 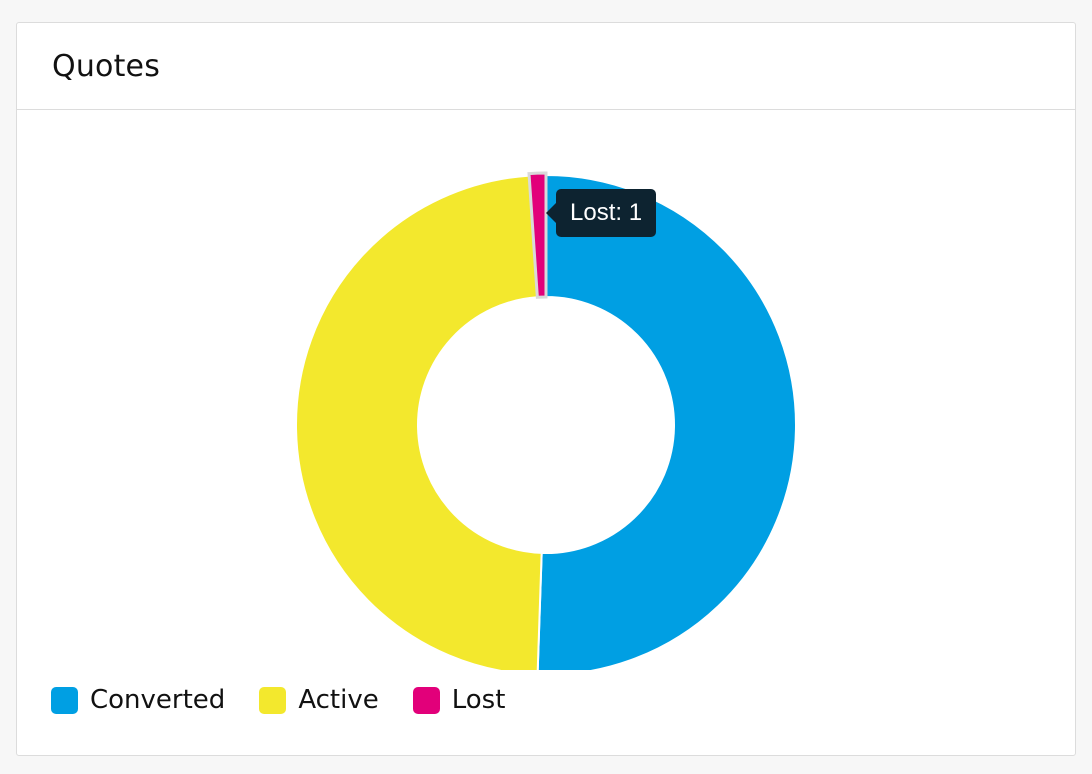 I want to click on tooltip-arrow, so click(x=551, y=213).